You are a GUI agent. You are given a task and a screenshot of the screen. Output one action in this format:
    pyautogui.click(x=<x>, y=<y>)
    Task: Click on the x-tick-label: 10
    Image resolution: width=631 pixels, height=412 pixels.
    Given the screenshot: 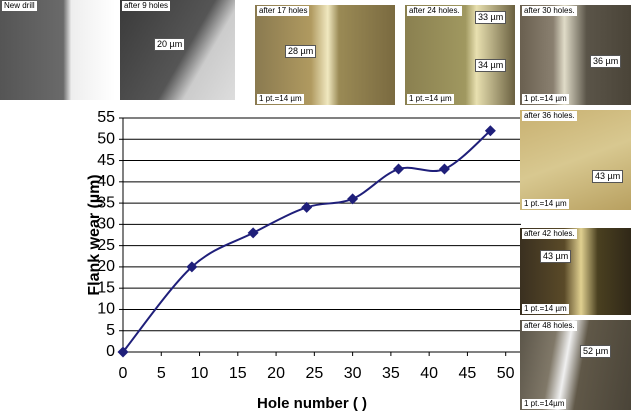 What is the action you would take?
    pyautogui.click(x=200, y=373)
    